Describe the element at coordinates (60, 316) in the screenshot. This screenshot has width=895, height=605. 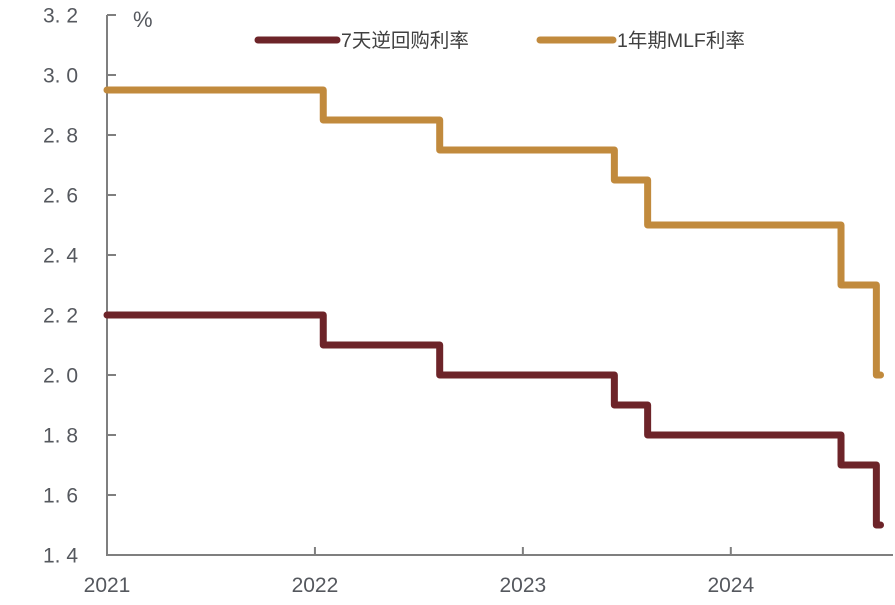
I see `y-axis-label: 2. 2` at that location.